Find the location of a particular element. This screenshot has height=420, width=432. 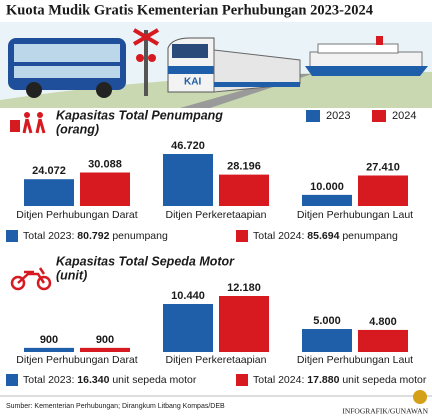

value-label: 27.410 is located at coordinates (383, 167).